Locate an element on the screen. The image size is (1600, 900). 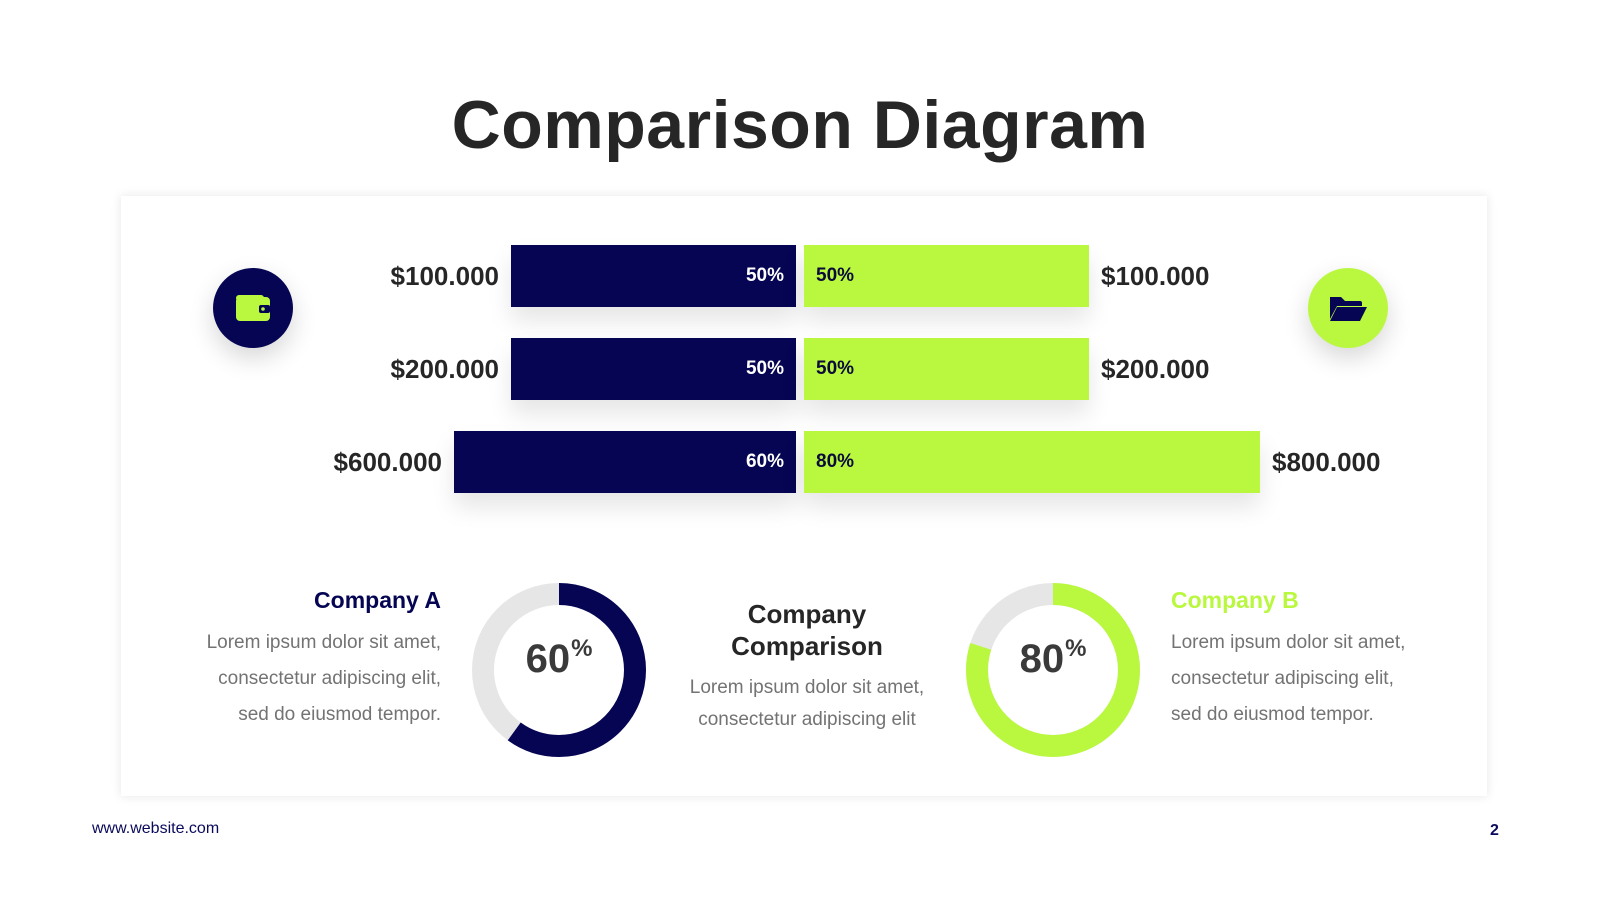
donut-b-value: 80 is located at coordinates (1042, 659).